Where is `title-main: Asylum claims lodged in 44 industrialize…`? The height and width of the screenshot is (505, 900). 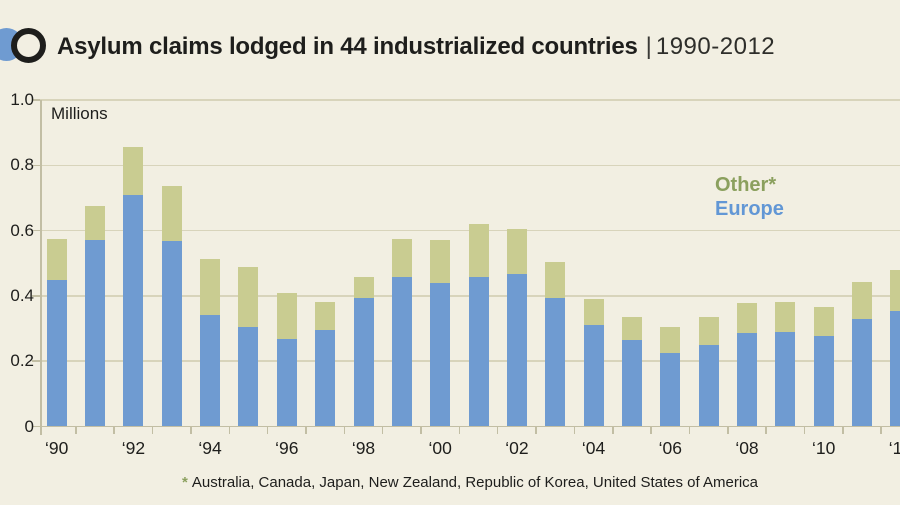
title-main: Asylum claims lodged in 44 industrialize… is located at coordinates (347, 46).